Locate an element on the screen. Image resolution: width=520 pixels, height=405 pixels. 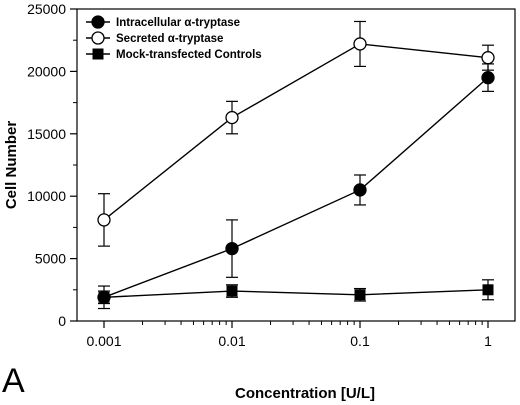
panel-label: A is located at coordinates (13, 381).